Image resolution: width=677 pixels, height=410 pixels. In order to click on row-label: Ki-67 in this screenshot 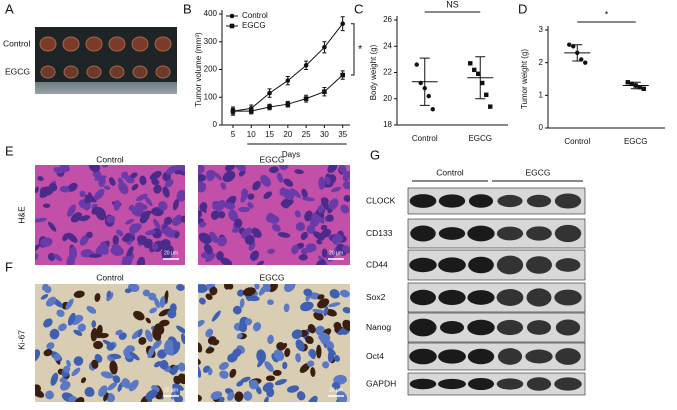, I will do `click(21, 340)`.